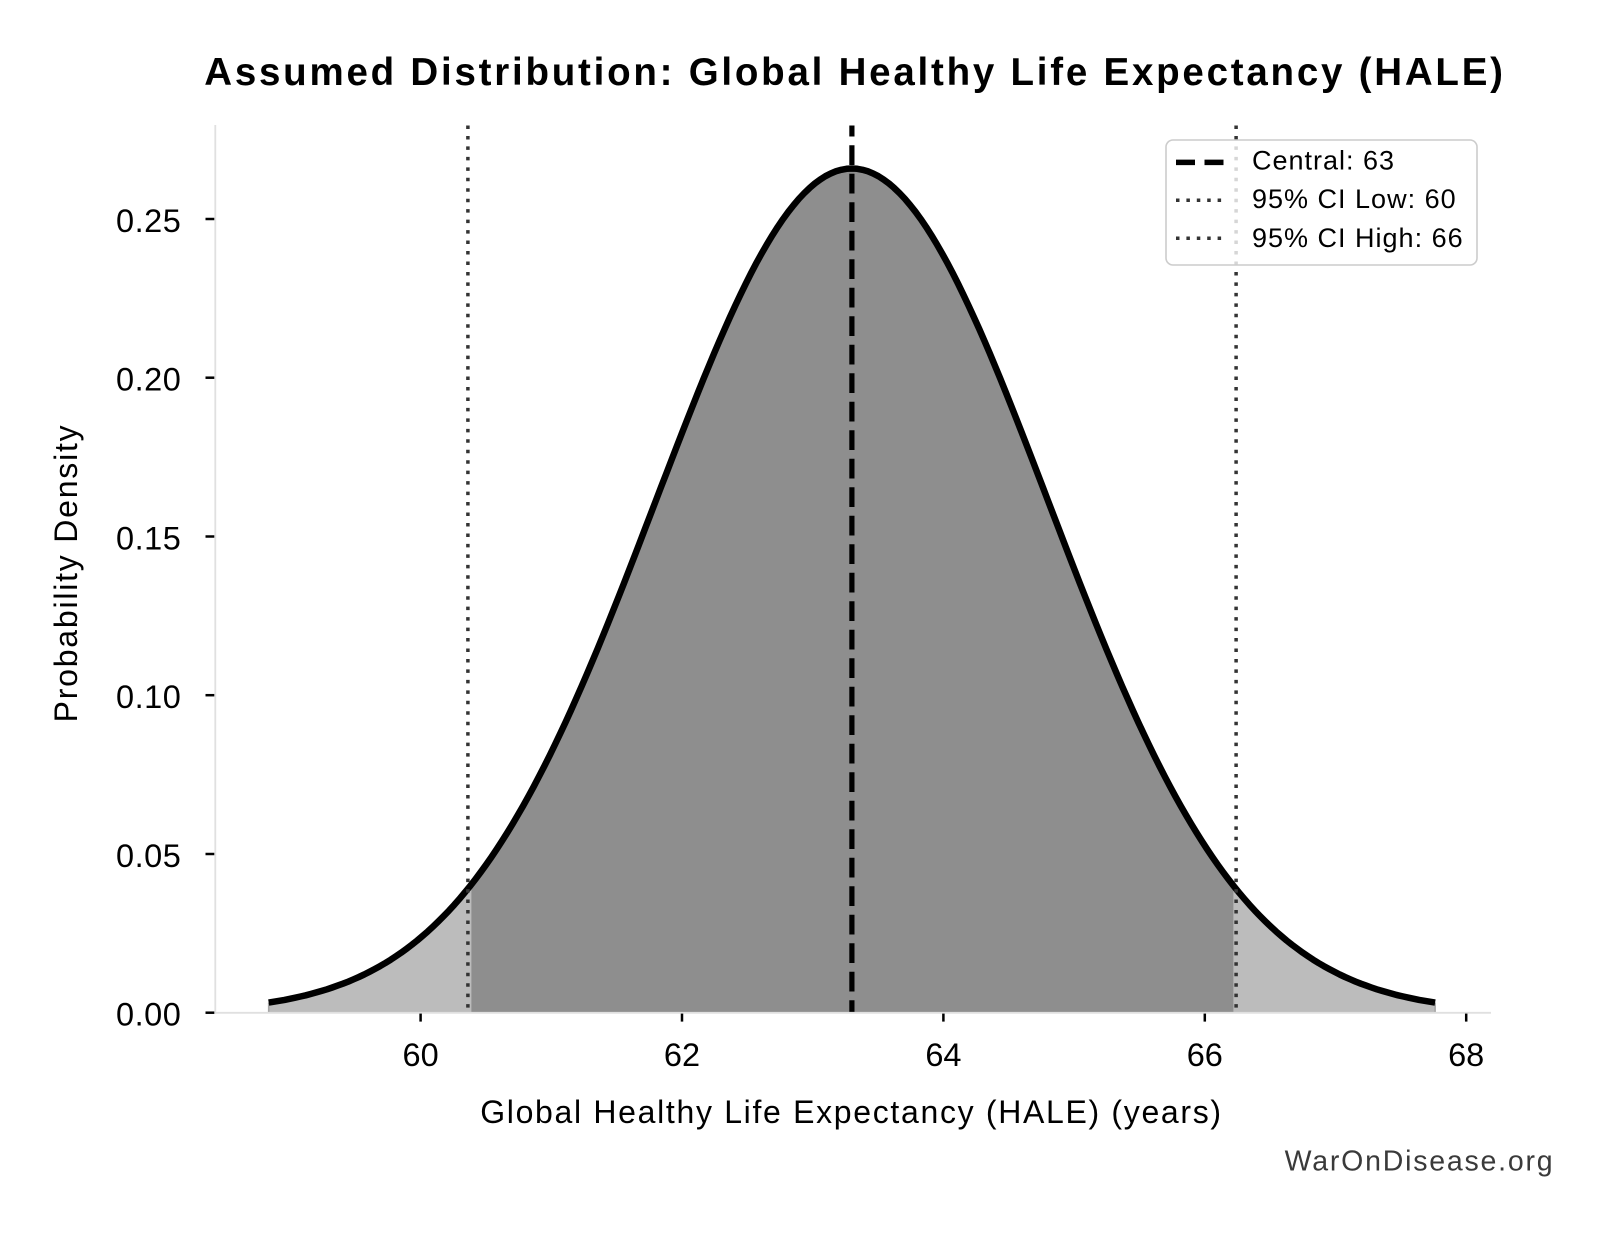  I want to click on svg-text: 62, so click(682, 1055).